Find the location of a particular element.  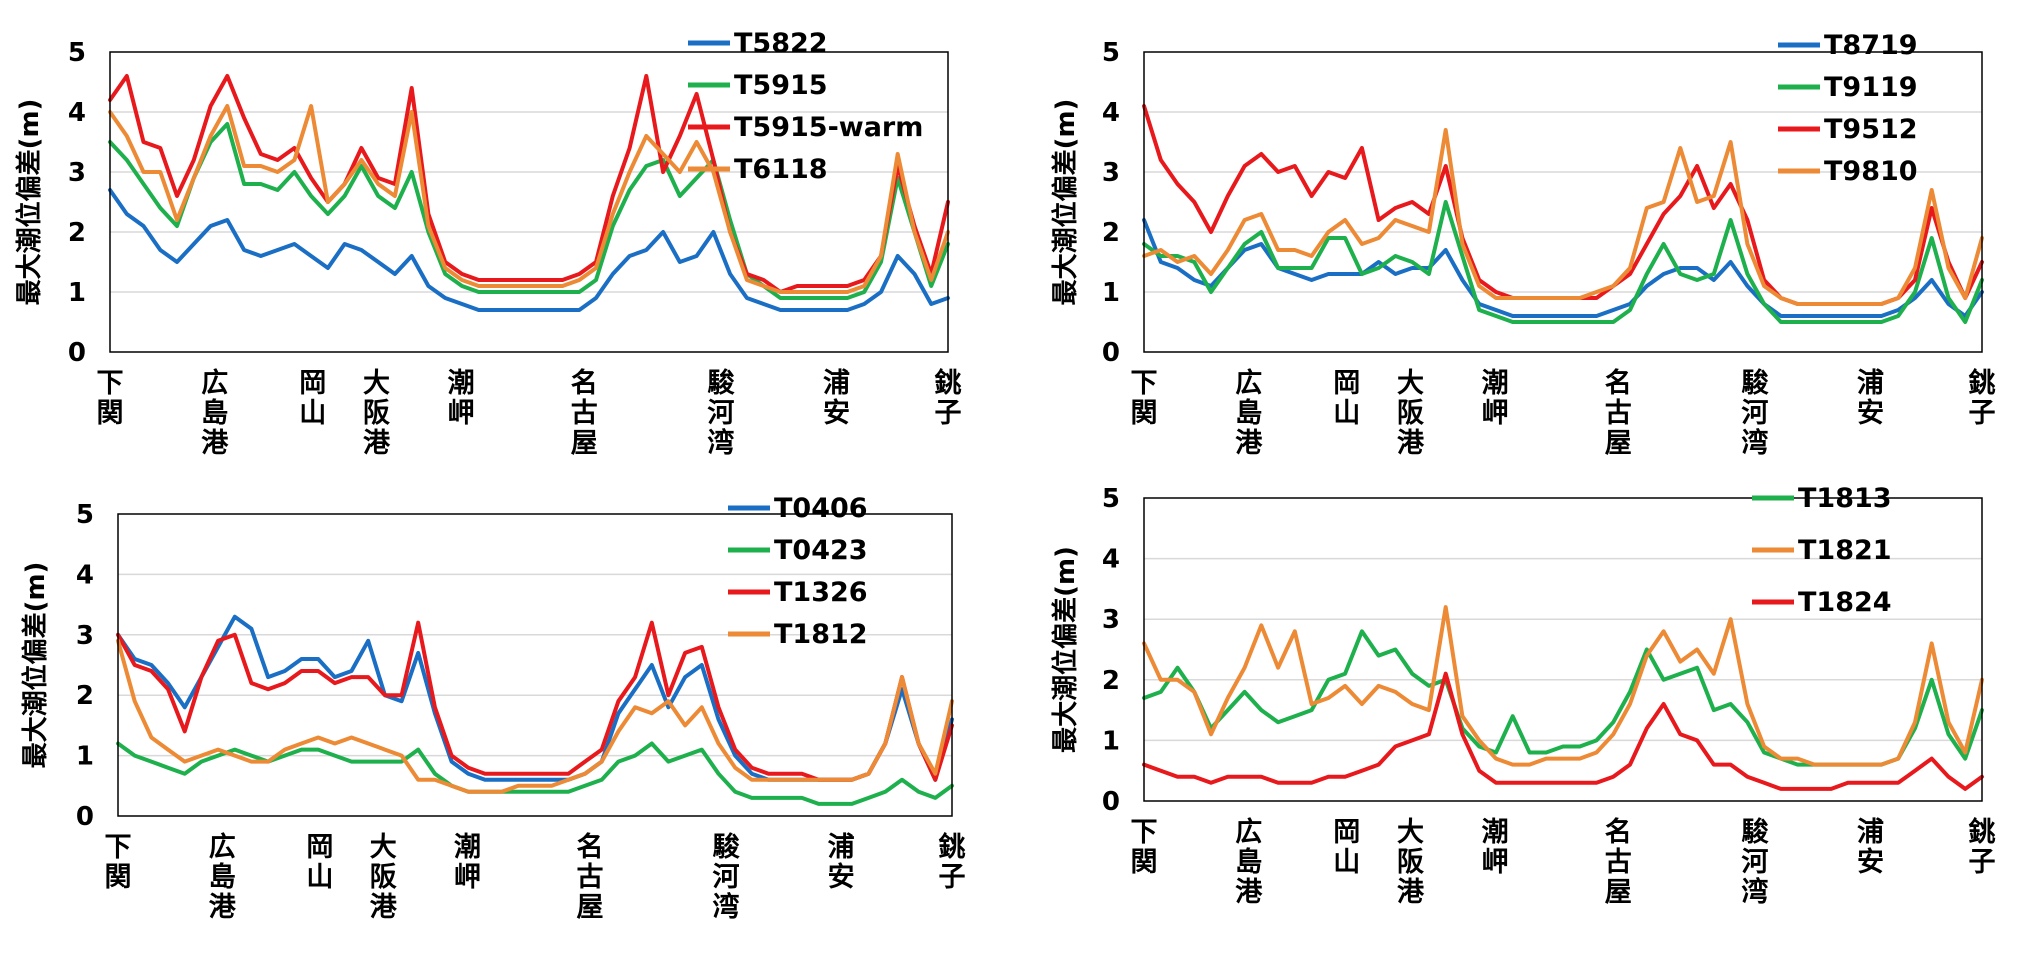

legend-label-t5915: T5915 is located at coordinates (781, 85).